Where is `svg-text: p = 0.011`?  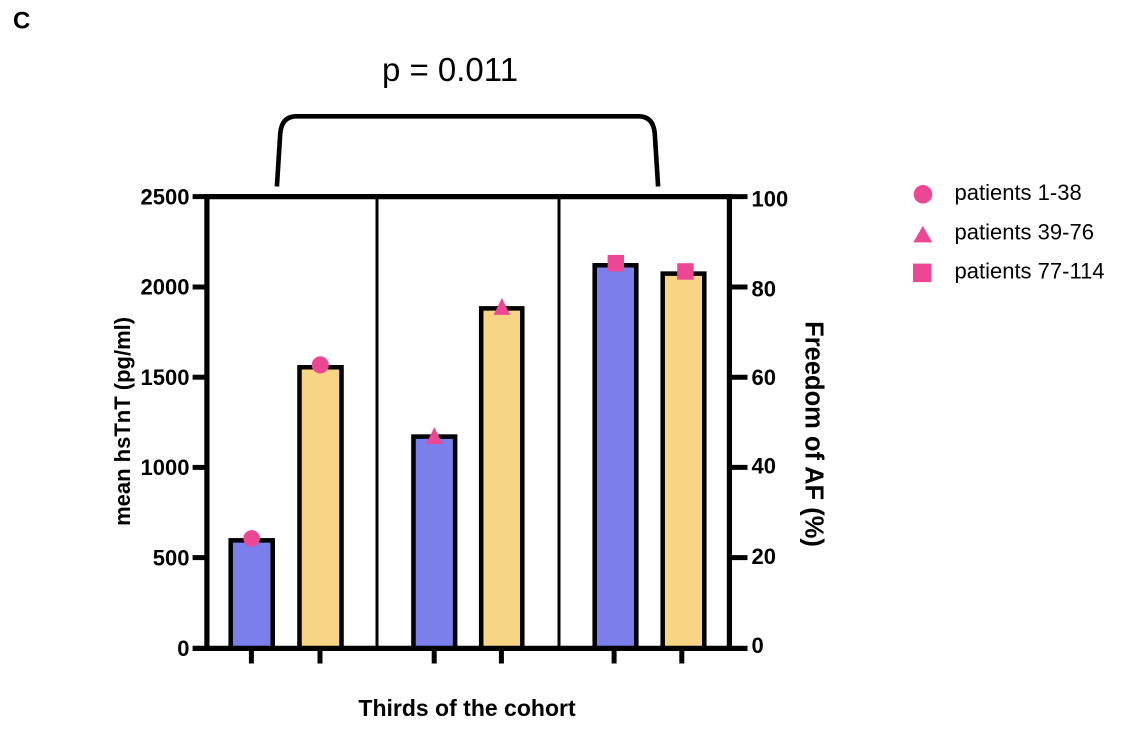
svg-text: p = 0.011 is located at coordinates (450, 69).